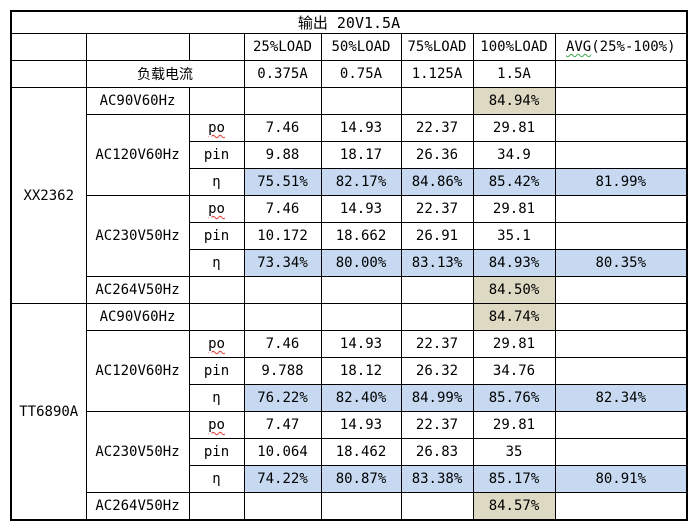 Image resolution: width=697 pixels, height=525 pixels. What do you see at coordinates (361, 182) in the screenshot?
I see `eta-value: 82.17%` at bounding box center [361, 182].